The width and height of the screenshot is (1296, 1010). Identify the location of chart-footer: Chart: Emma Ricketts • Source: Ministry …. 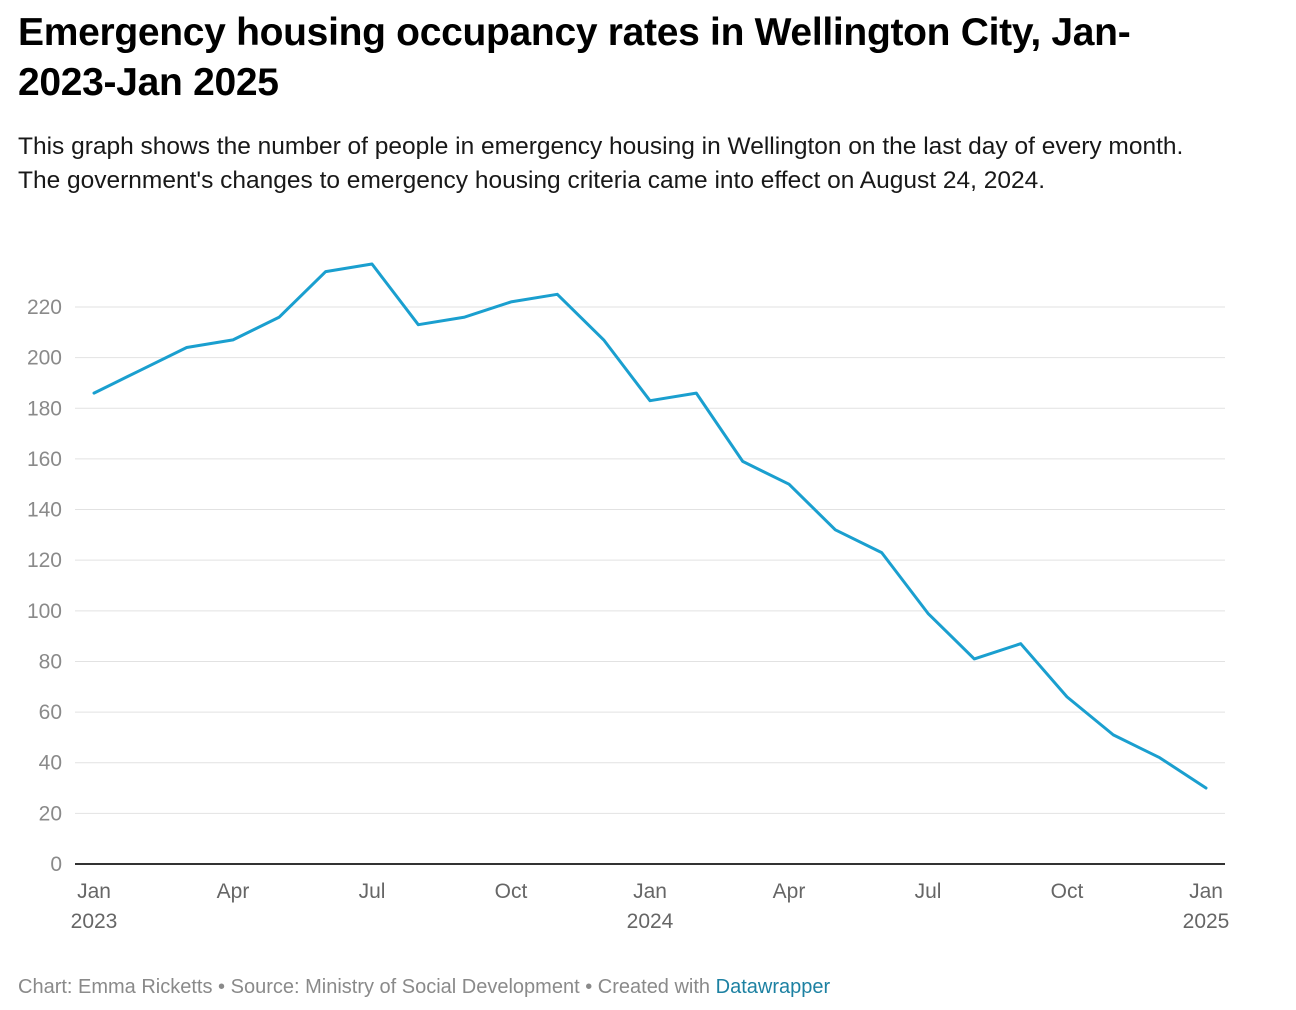
(424, 987).